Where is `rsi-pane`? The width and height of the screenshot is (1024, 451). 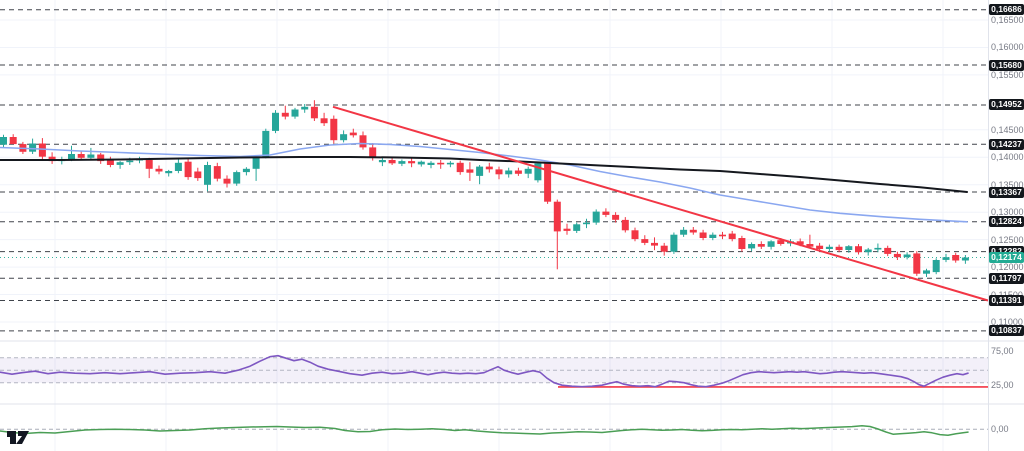
rsi-pane is located at coordinates (494, 371).